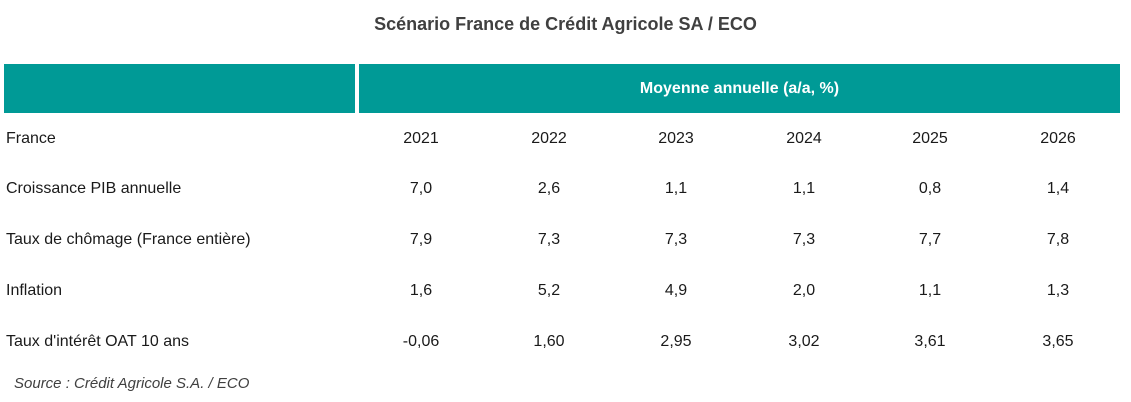 This screenshot has height=402, width=1131. What do you see at coordinates (565, 294) in the screenshot?
I see `table-row-inflation: Inflation 1,6 5,2 4,9 2,0 1,1 1,3` at bounding box center [565, 294].